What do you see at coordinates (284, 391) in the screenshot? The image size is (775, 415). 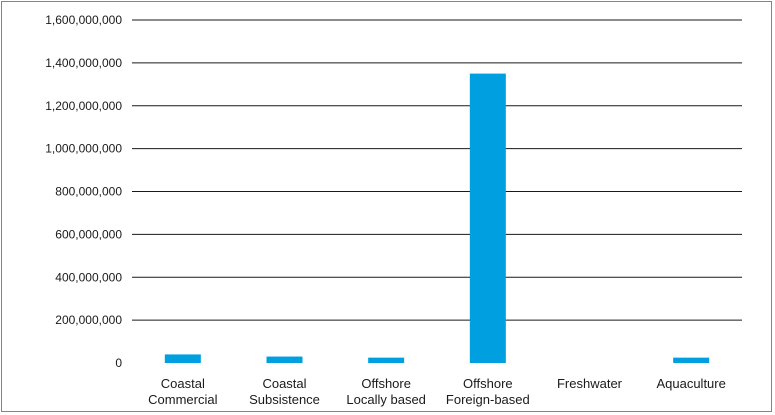 I see `x-category-label: Coastal Subsistence` at bounding box center [284, 391].